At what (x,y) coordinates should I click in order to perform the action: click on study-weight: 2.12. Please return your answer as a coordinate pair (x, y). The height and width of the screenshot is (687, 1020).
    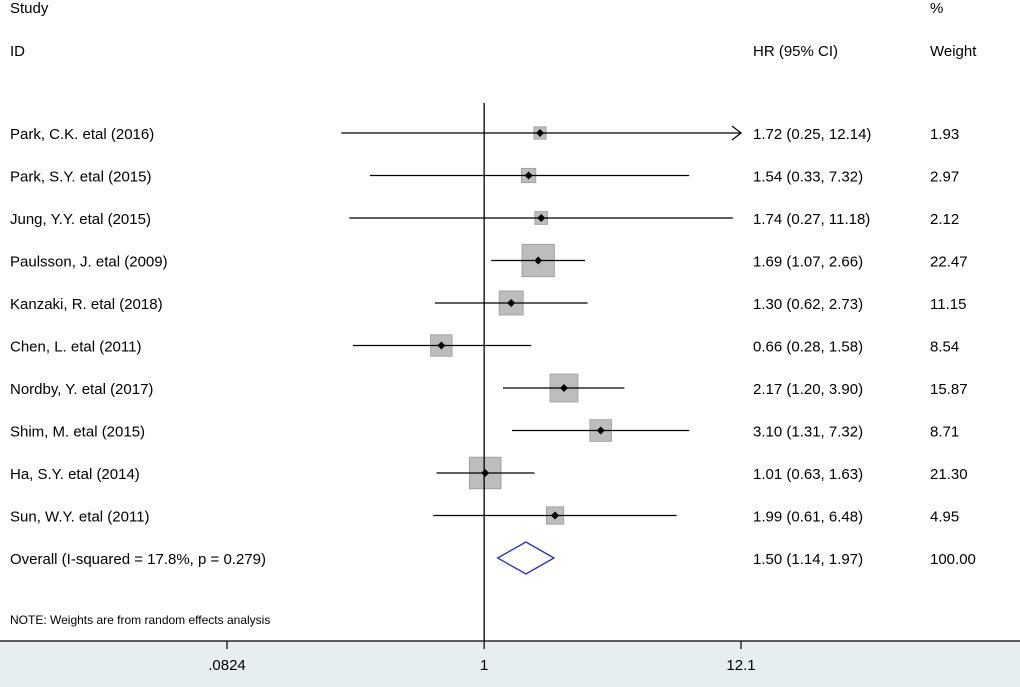
    Looking at the image, I should click on (944, 219).